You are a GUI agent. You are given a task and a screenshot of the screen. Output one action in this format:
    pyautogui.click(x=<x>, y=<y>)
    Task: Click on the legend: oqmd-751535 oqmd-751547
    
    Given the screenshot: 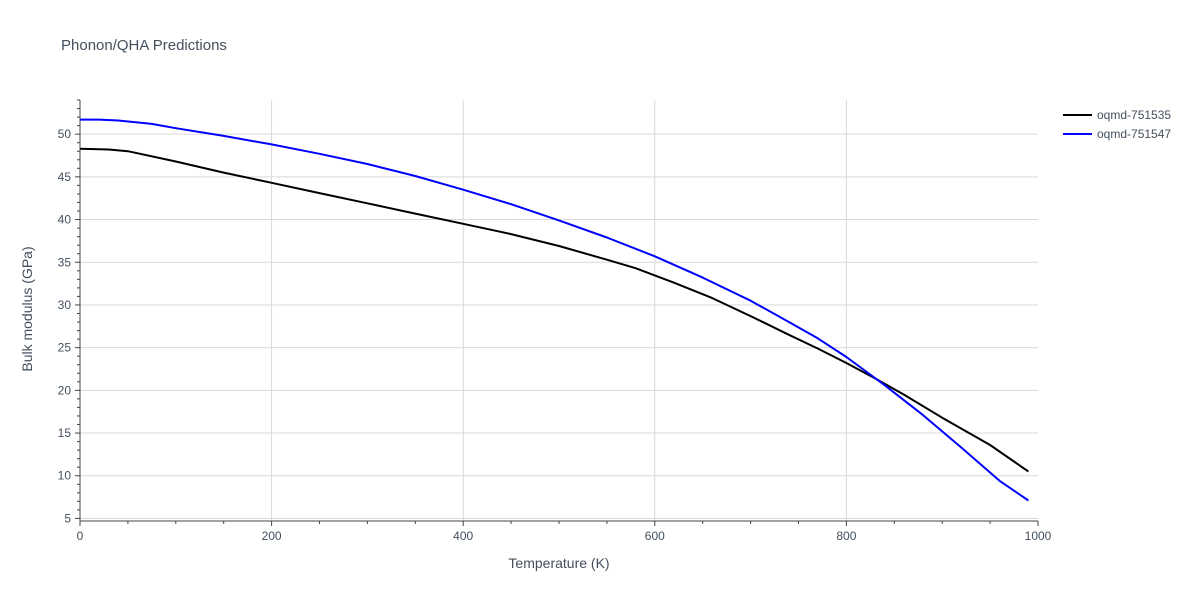 What is the action you would take?
    pyautogui.click(x=1117, y=124)
    